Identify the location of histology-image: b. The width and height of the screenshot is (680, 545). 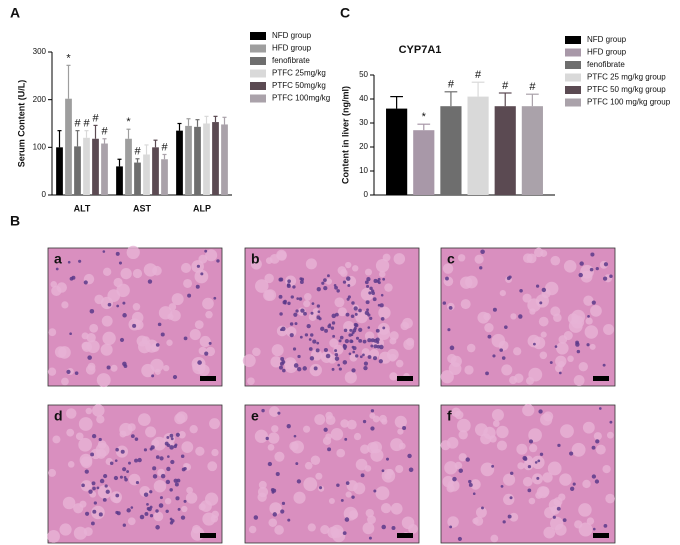
(331, 317).